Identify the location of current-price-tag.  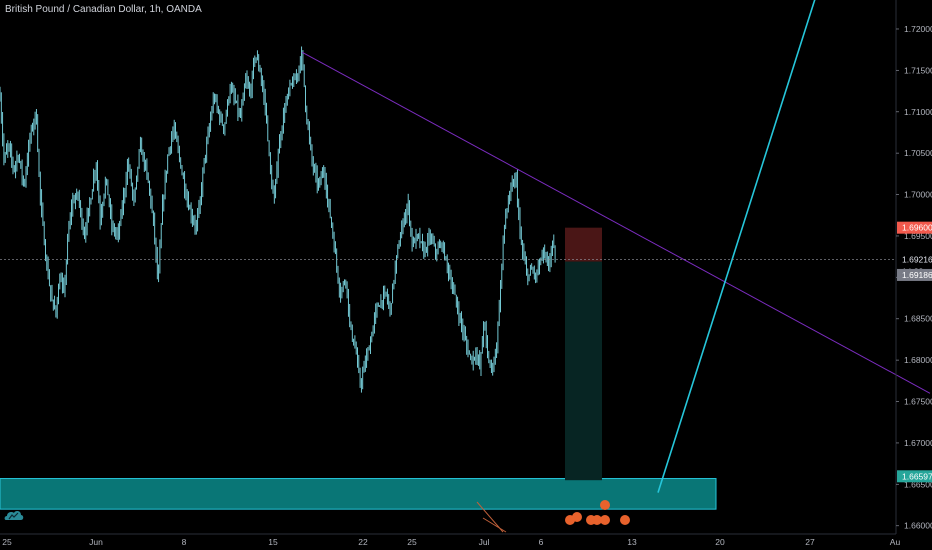
(914, 259).